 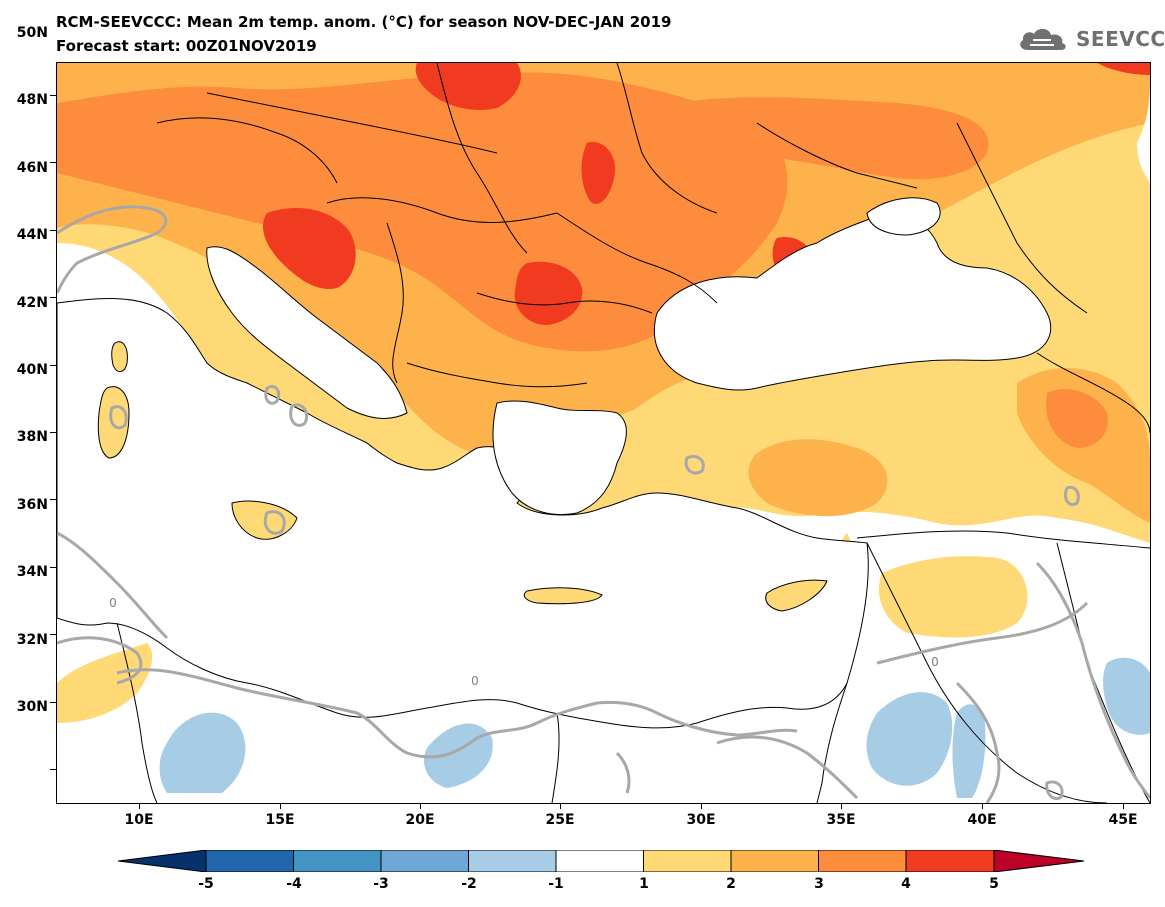 I want to click on legend-label: -5, so click(x=206, y=884).